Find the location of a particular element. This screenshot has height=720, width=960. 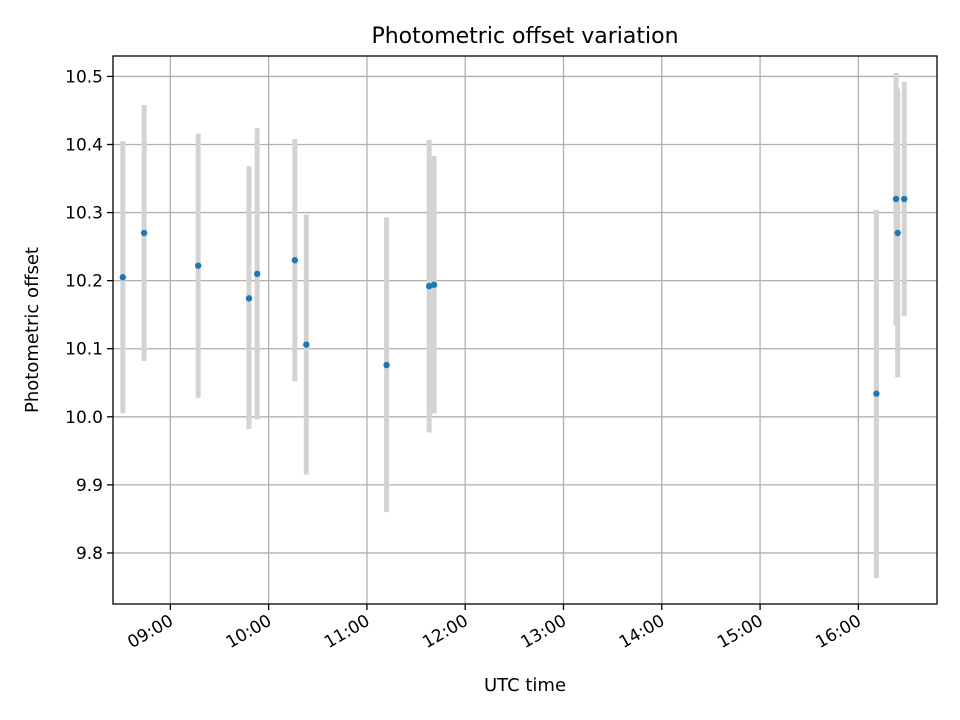

x-tick-label: 12:00 is located at coordinates (445, 632).